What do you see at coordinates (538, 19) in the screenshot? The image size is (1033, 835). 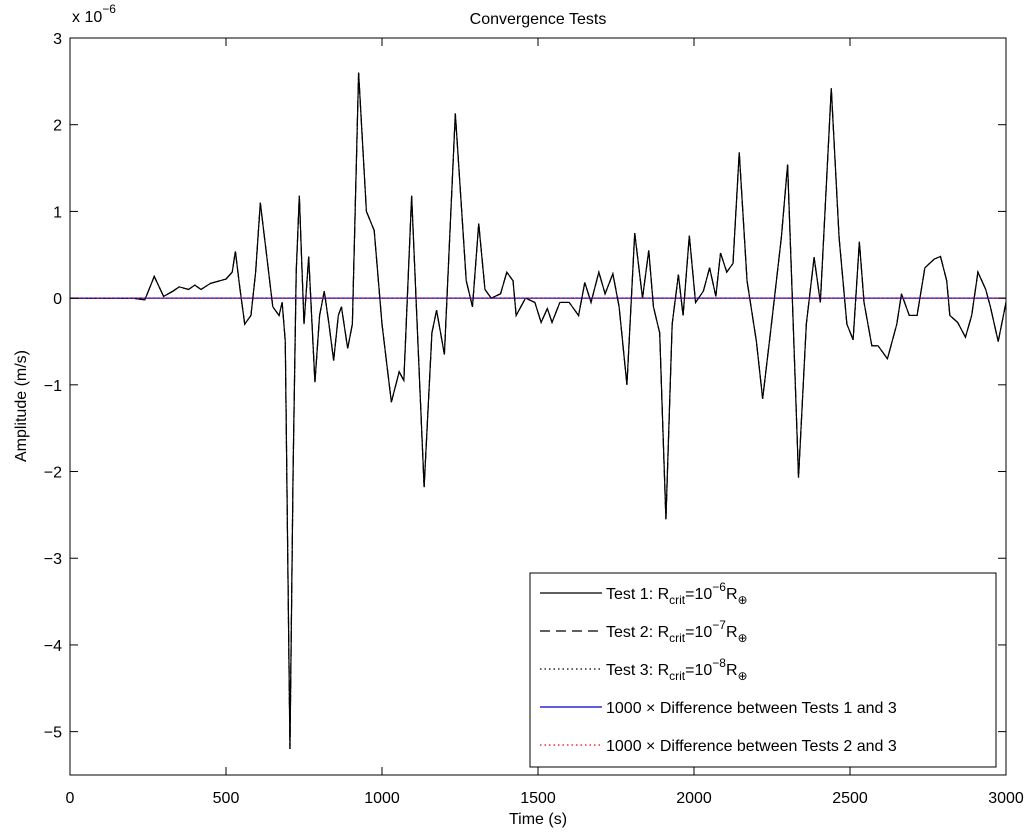 I see `chart-title: Convergence Tests` at bounding box center [538, 19].